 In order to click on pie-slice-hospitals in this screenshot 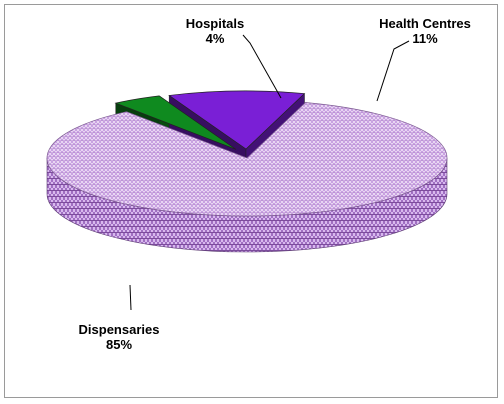, I will do `click(175, 122)`.